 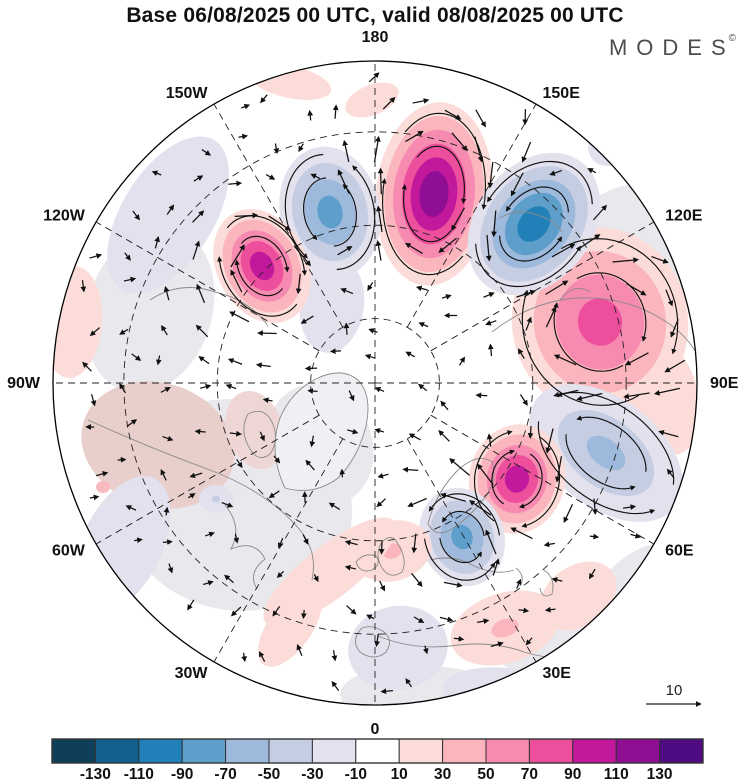 What do you see at coordinates (399, 774) in the screenshot?
I see `colorbar-tick-label: 10` at bounding box center [399, 774].